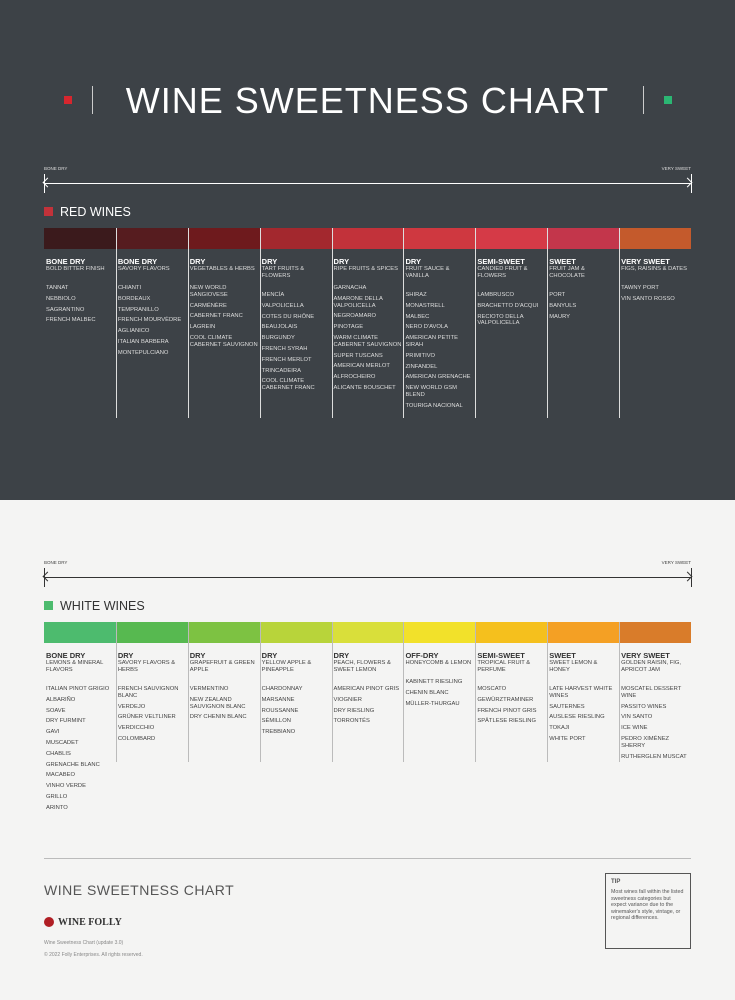 Image resolution: width=735 pixels, height=1000 pixels. Describe the element at coordinates (286, 359) in the screenshot. I see `wine: FRENCH MERLOT` at that location.